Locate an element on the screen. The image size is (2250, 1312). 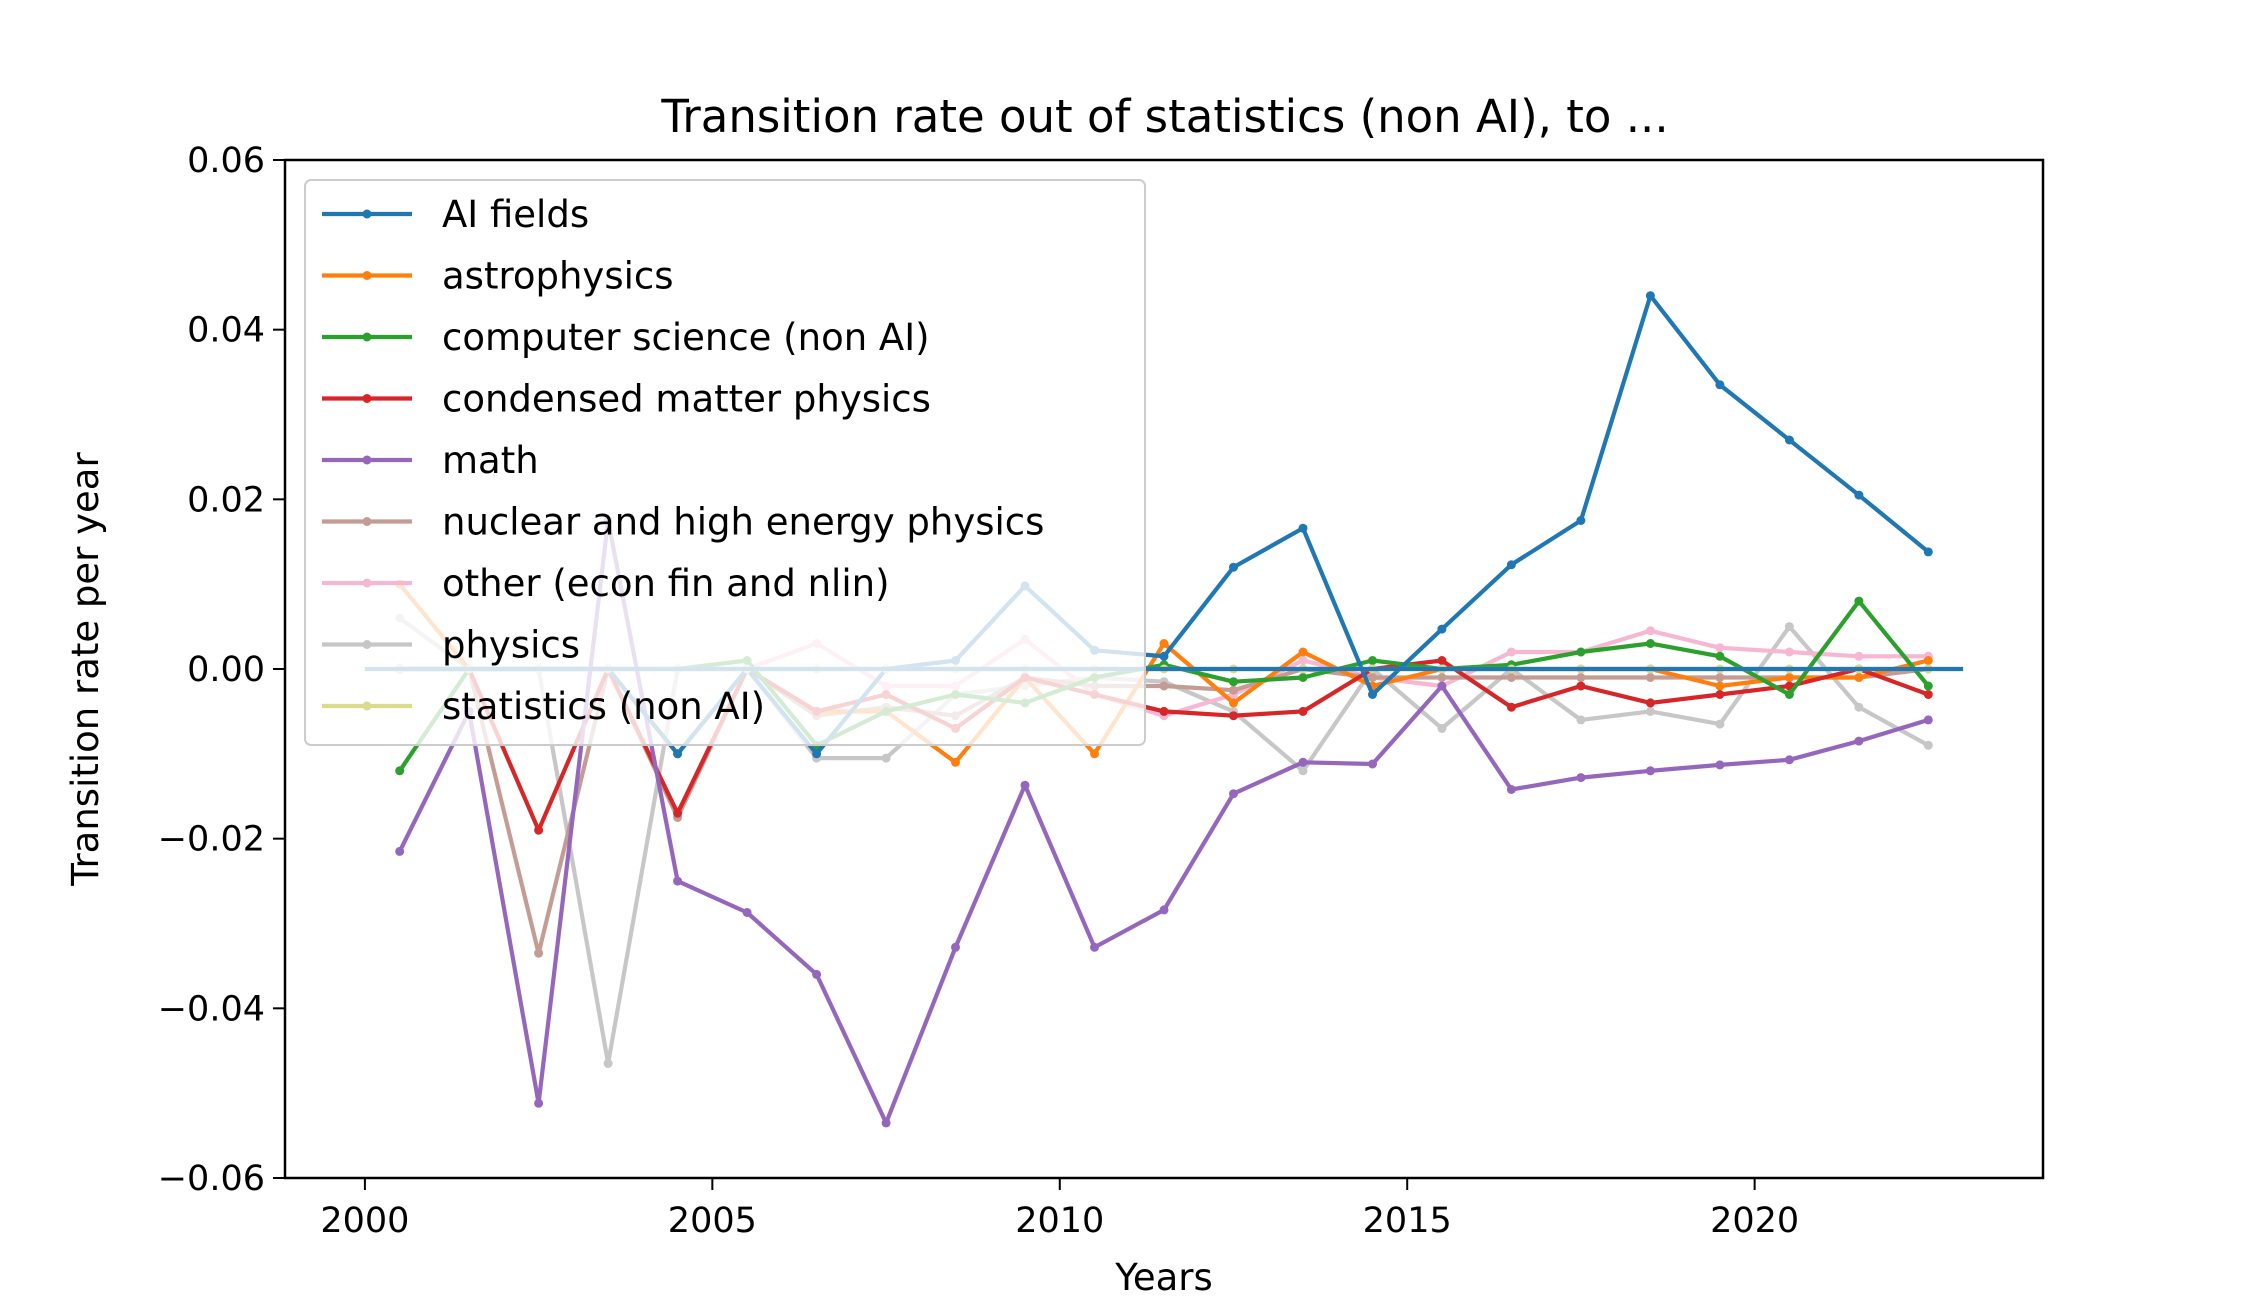
legend-label: math is located at coordinates (490, 460).